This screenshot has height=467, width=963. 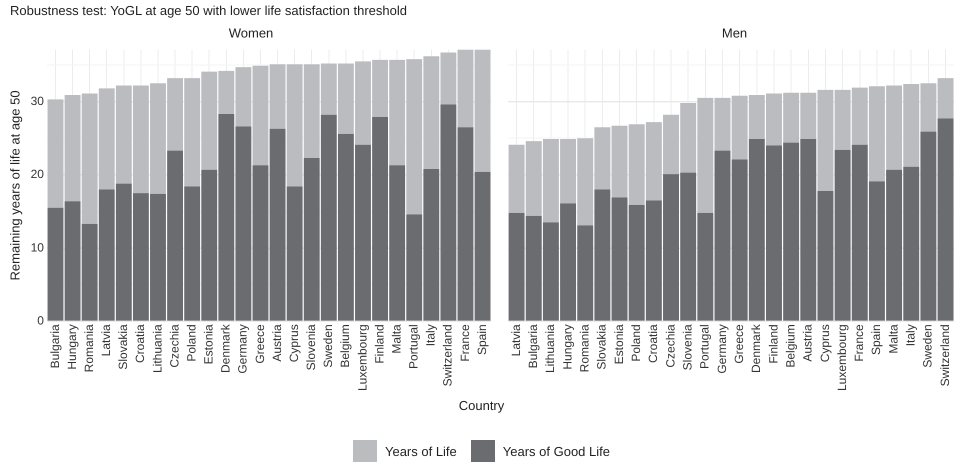 What do you see at coordinates (735, 32) in the screenshot?
I see `chart-subtitle: Men` at bounding box center [735, 32].